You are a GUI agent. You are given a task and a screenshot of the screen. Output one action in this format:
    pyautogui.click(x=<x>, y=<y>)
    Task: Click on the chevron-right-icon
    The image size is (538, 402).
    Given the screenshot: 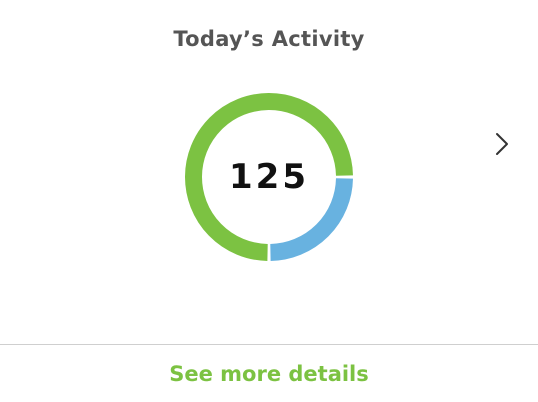 What is the action you would take?
    pyautogui.click(x=502, y=144)
    